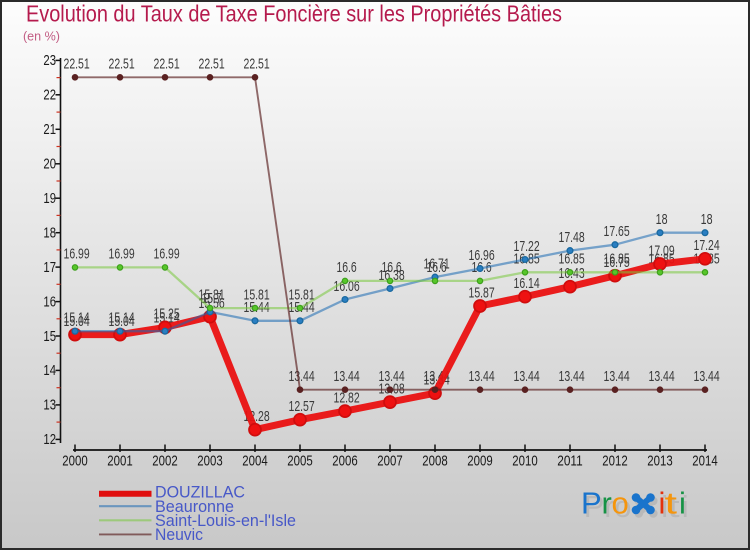  I want to click on svg-text: 16.38, so click(392, 275).